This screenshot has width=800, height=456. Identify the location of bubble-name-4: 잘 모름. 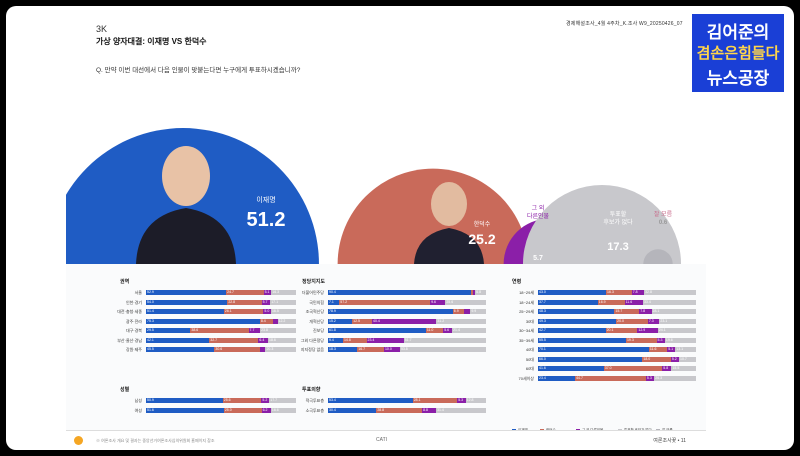
(663, 214).